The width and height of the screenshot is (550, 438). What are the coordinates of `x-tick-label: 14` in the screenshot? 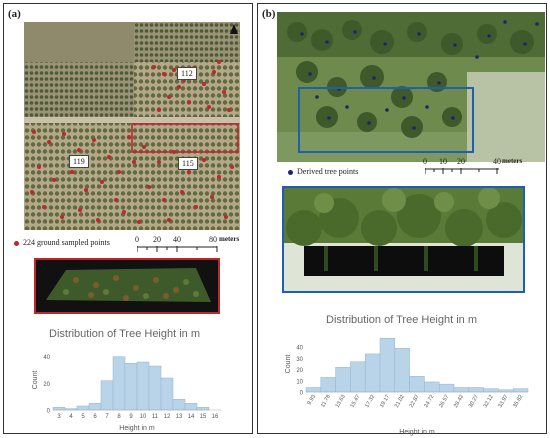 It's located at (191, 417).